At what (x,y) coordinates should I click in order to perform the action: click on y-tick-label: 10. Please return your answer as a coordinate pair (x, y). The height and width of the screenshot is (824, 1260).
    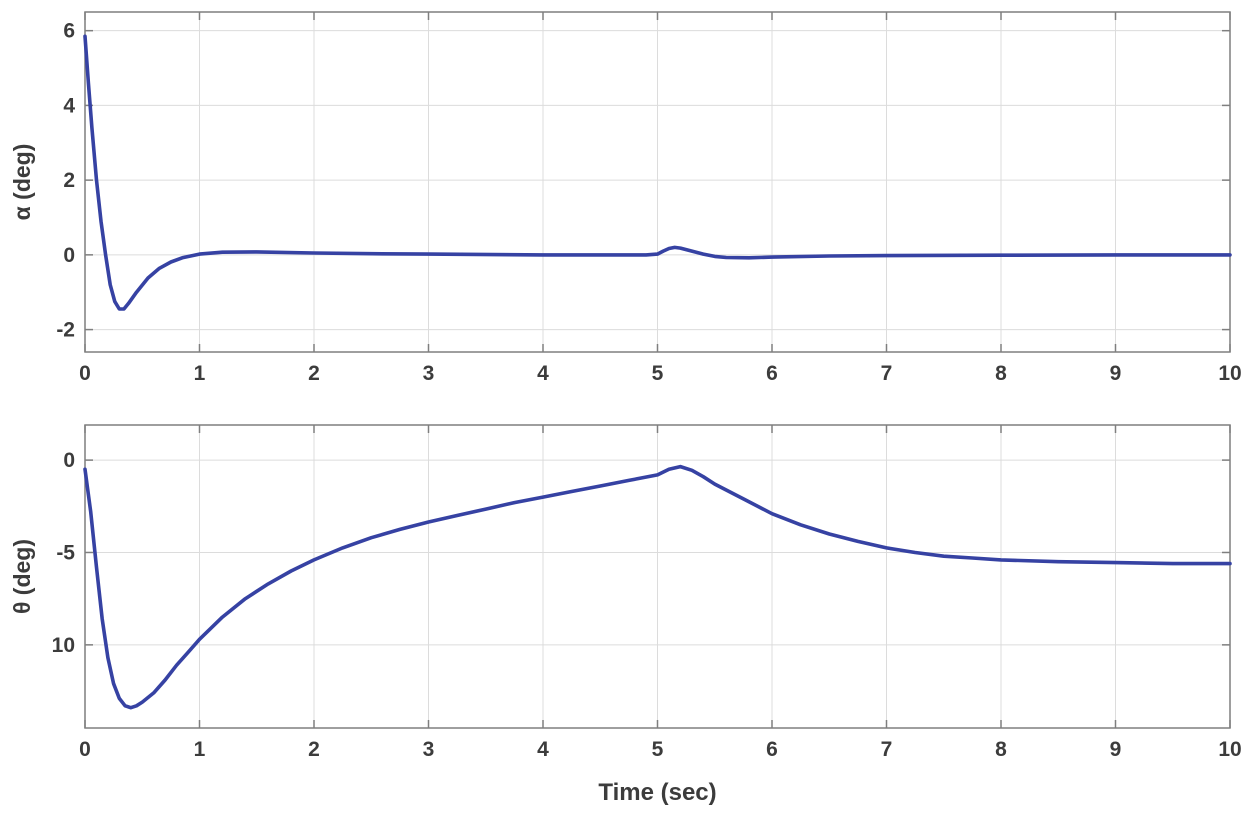
    Looking at the image, I should click on (63, 645).